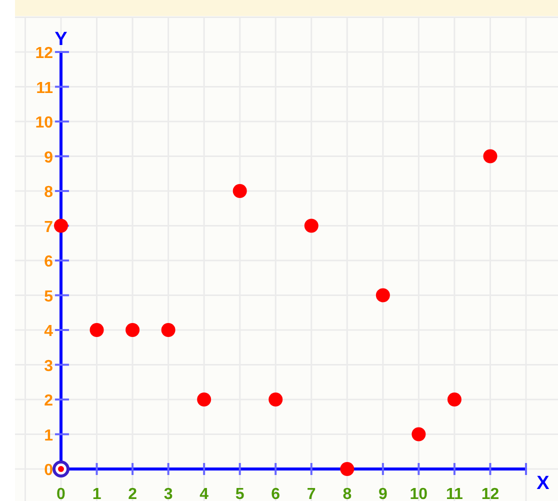 This screenshot has width=558, height=501. I want to click on y-tick-label: 7, so click(49, 227).